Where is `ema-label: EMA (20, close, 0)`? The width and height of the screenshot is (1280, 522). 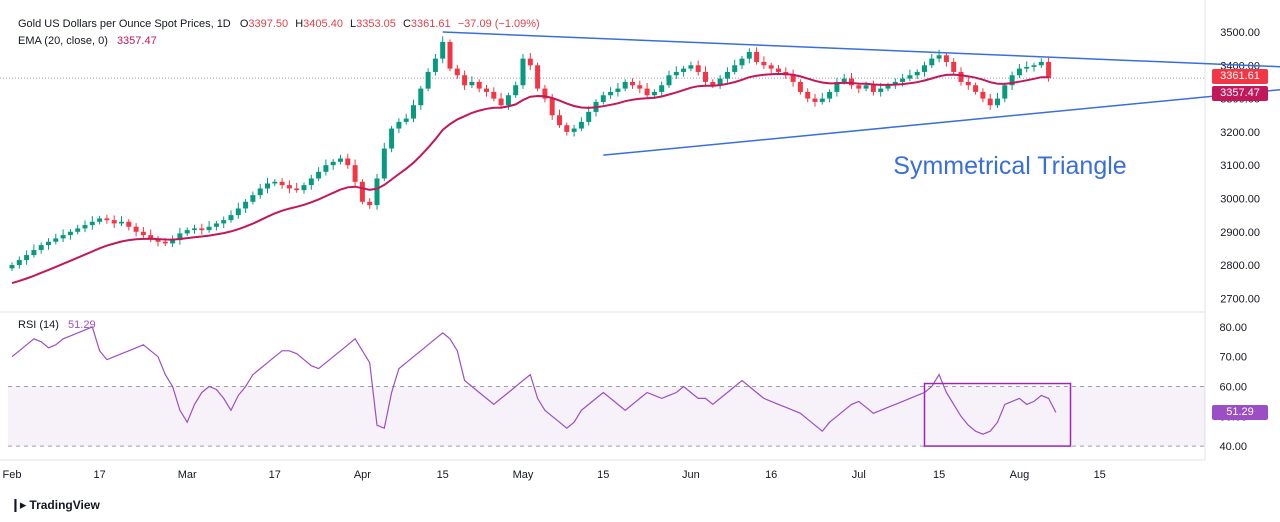 ema-label: EMA (20, close, 0) is located at coordinates (63, 41).